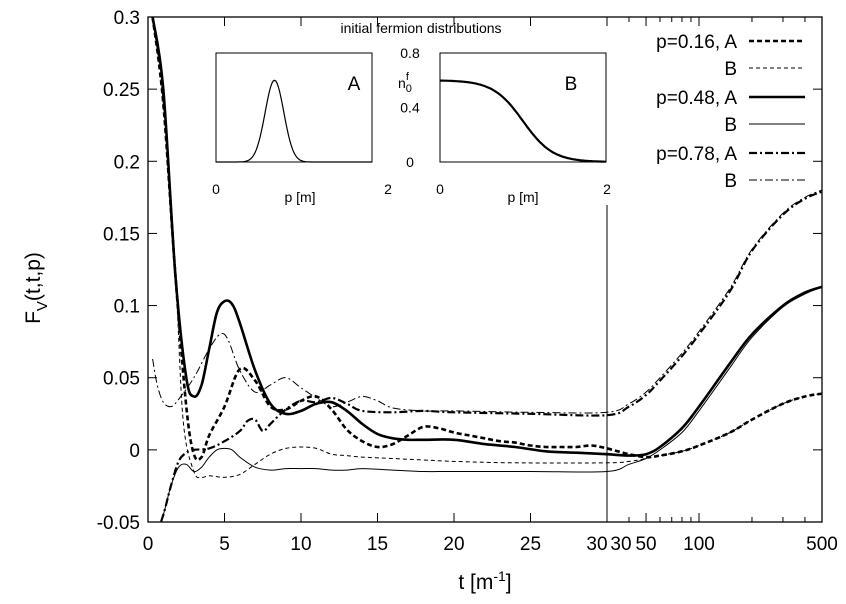 This screenshot has height=604, width=846. I want to click on y-axis-label: FV(t,t,p), so click(36, 288).